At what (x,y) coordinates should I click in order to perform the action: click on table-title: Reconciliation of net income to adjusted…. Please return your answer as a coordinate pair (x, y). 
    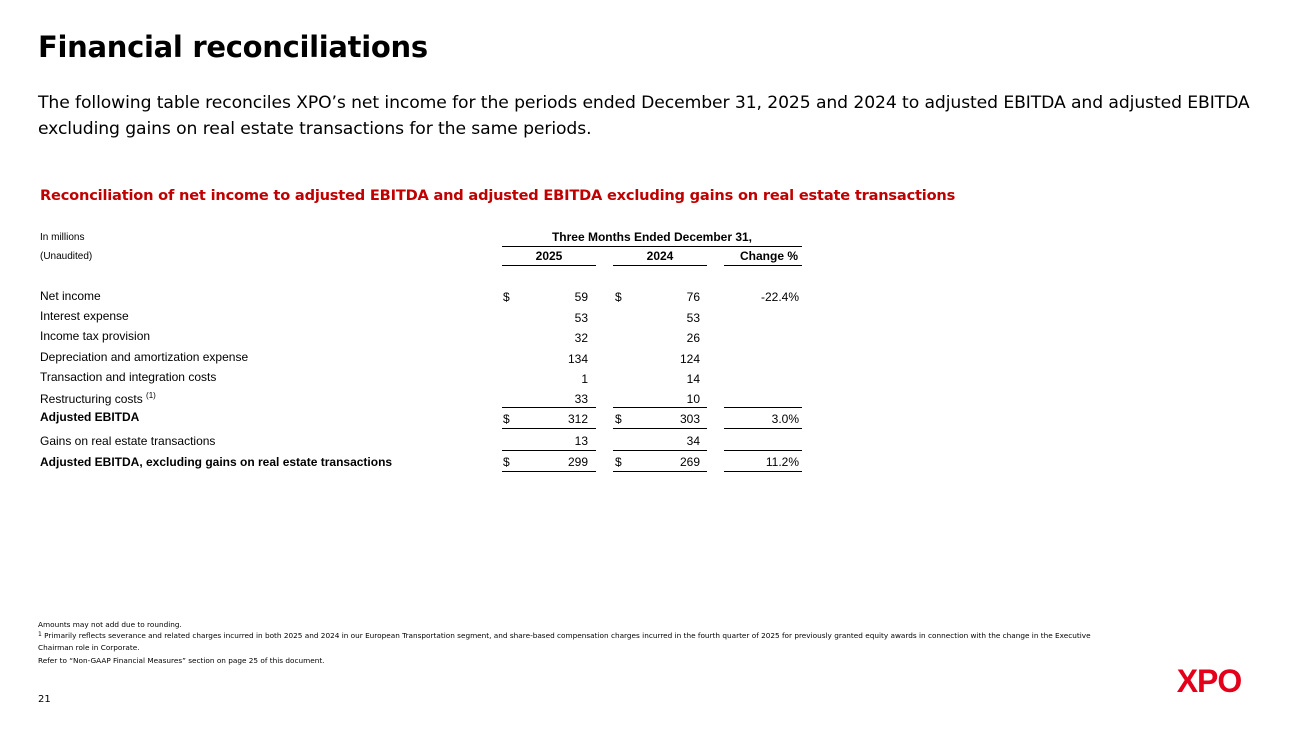
    Looking at the image, I should click on (498, 195).